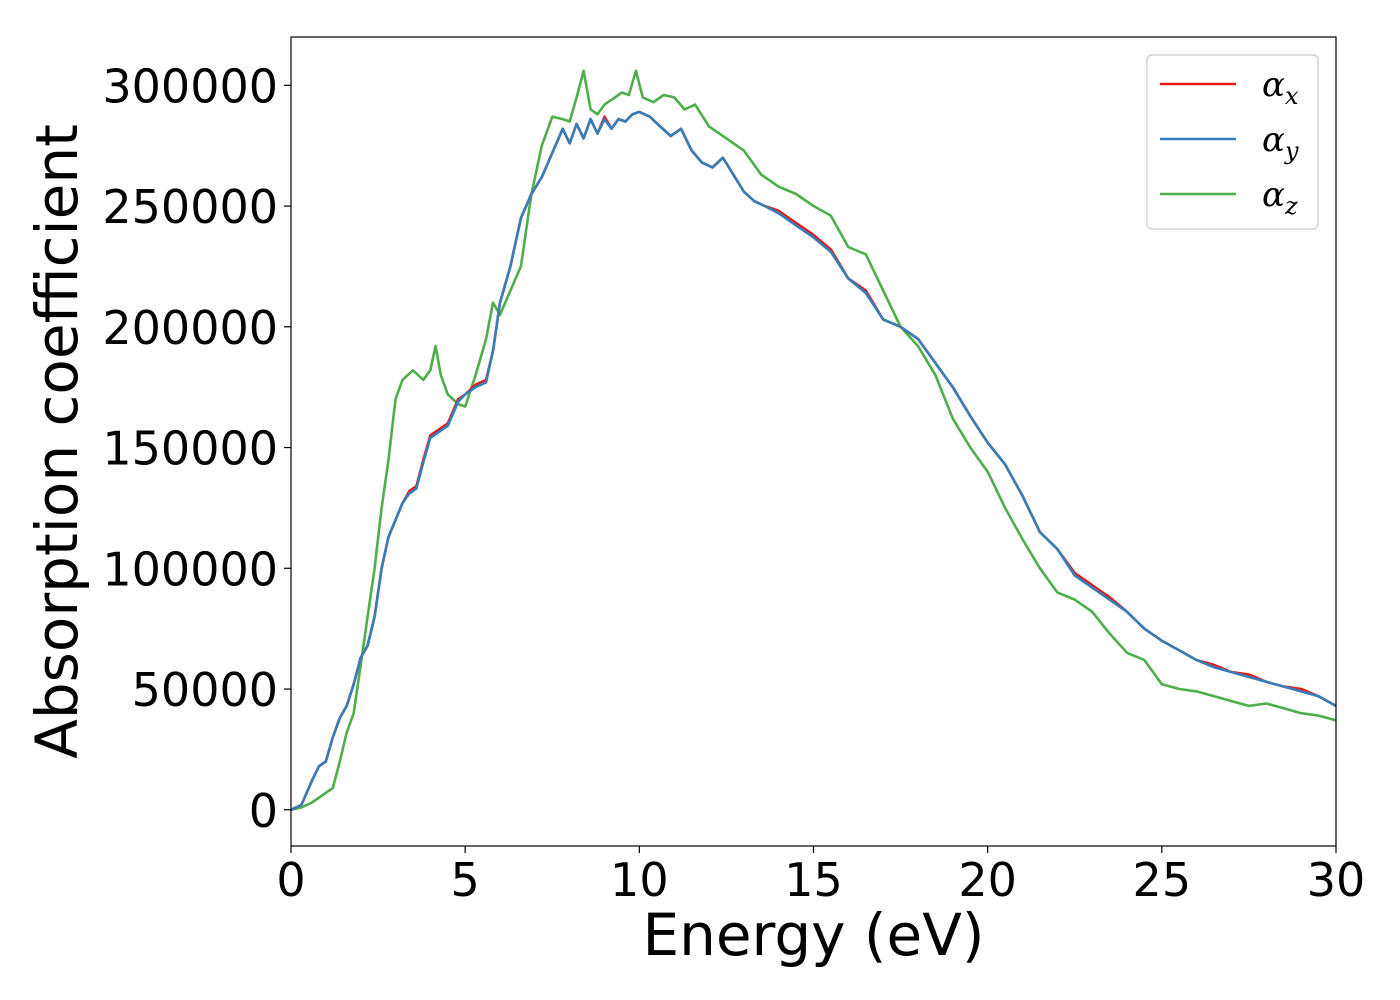 The image size is (1400, 1000). What do you see at coordinates (813, 935) in the screenshot?
I see `x-axis-label: Energy (eV)` at bounding box center [813, 935].